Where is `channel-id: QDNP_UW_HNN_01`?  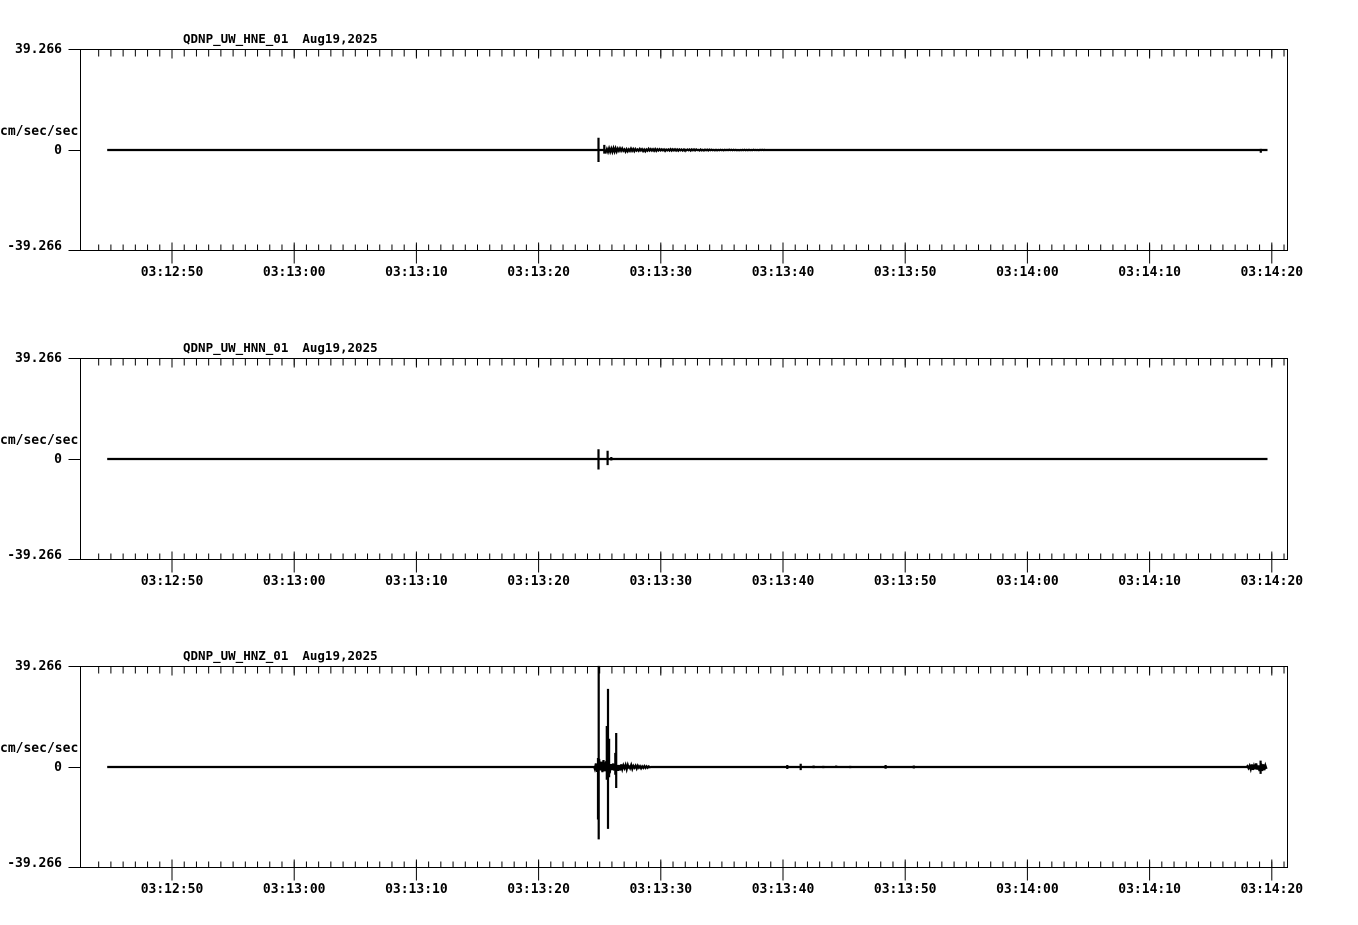 channel-id: QDNP_UW_HNN_01 is located at coordinates (236, 347).